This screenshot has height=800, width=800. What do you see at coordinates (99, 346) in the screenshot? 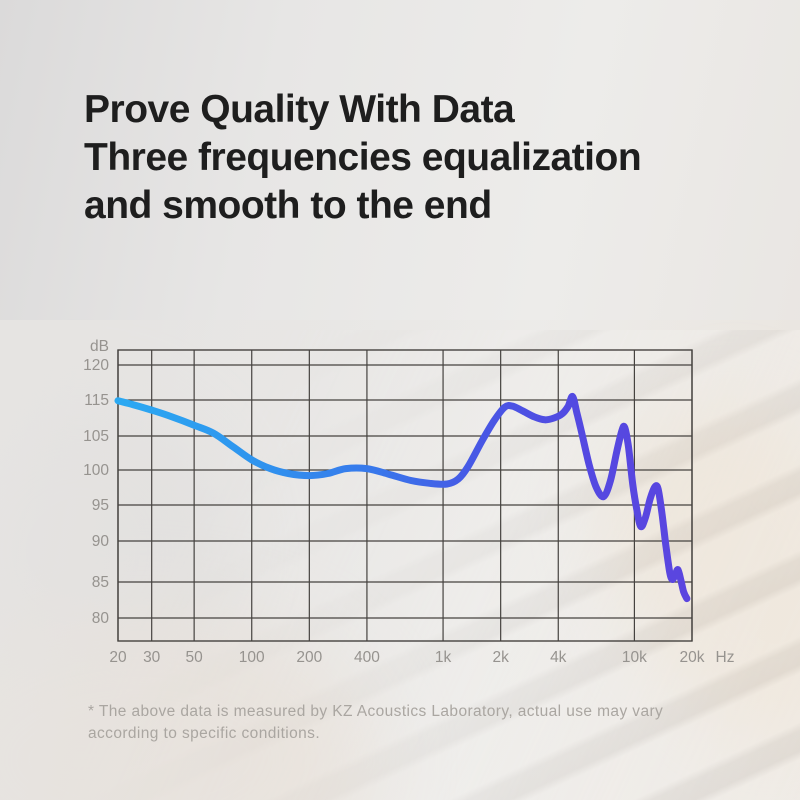
I see `y-axis-unit-label: dB` at bounding box center [99, 346].